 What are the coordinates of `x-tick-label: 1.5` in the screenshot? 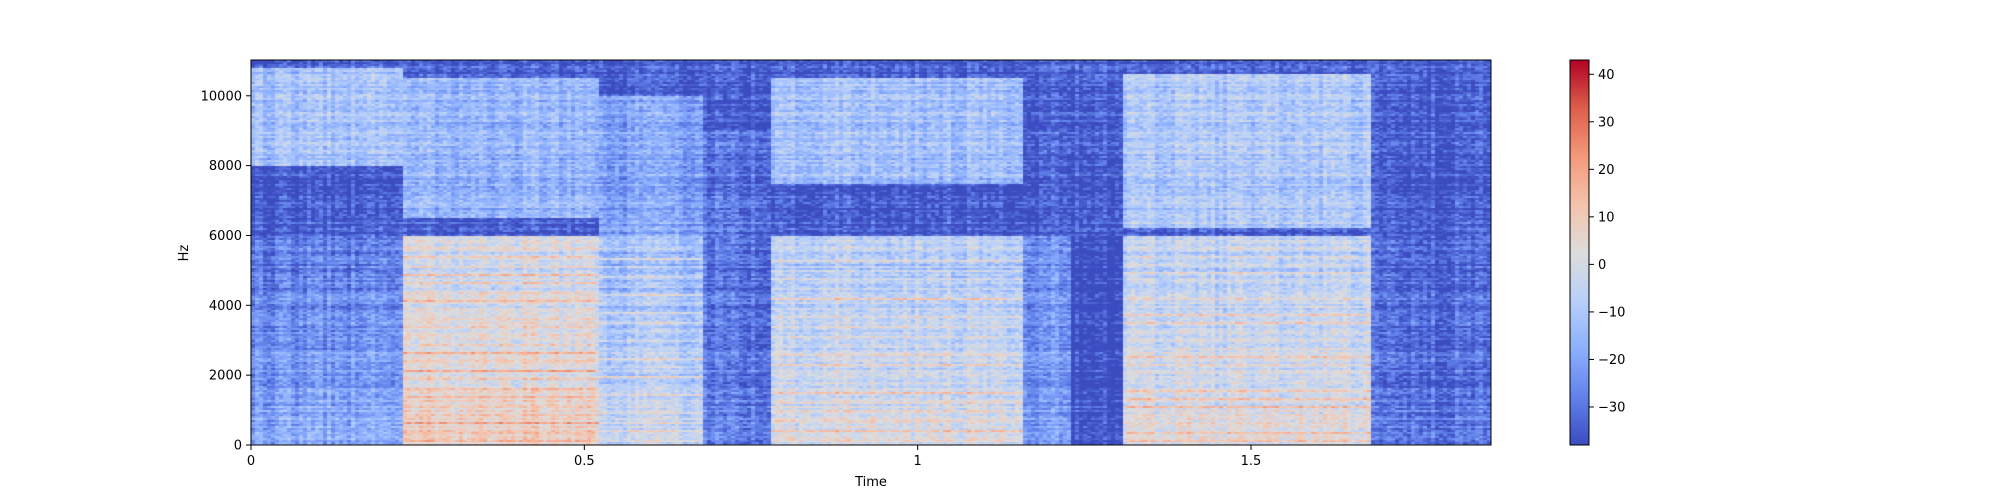 It's located at (1251, 461).